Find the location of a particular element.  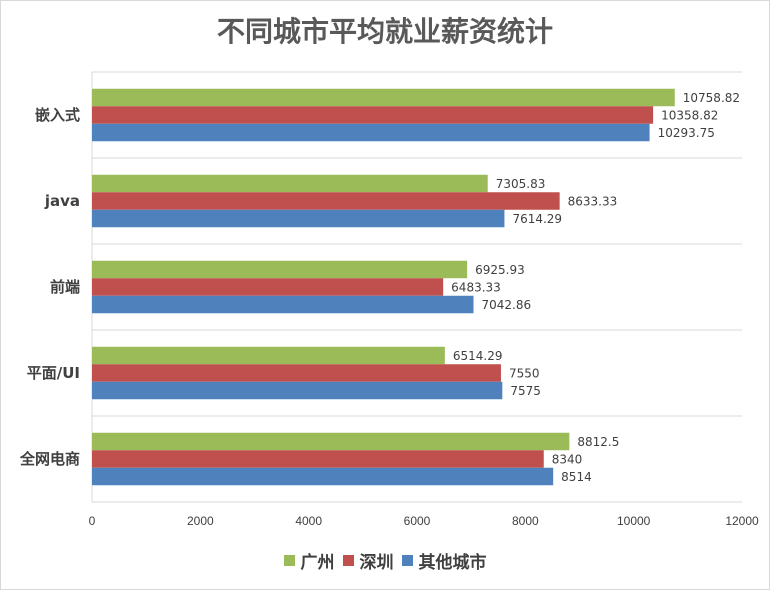

legend-item-guangzhou: 广州 is located at coordinates (309, 560).